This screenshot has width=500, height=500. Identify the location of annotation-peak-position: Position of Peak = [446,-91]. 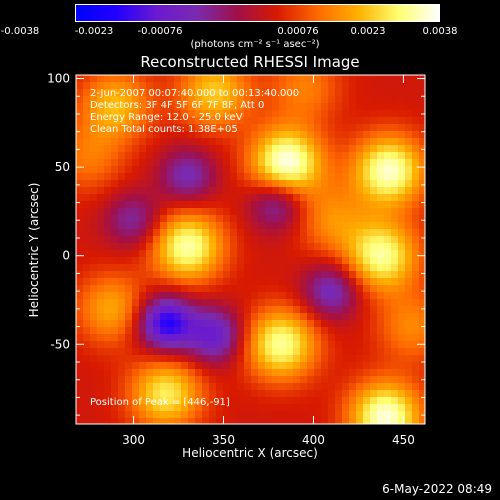
(160, 402).